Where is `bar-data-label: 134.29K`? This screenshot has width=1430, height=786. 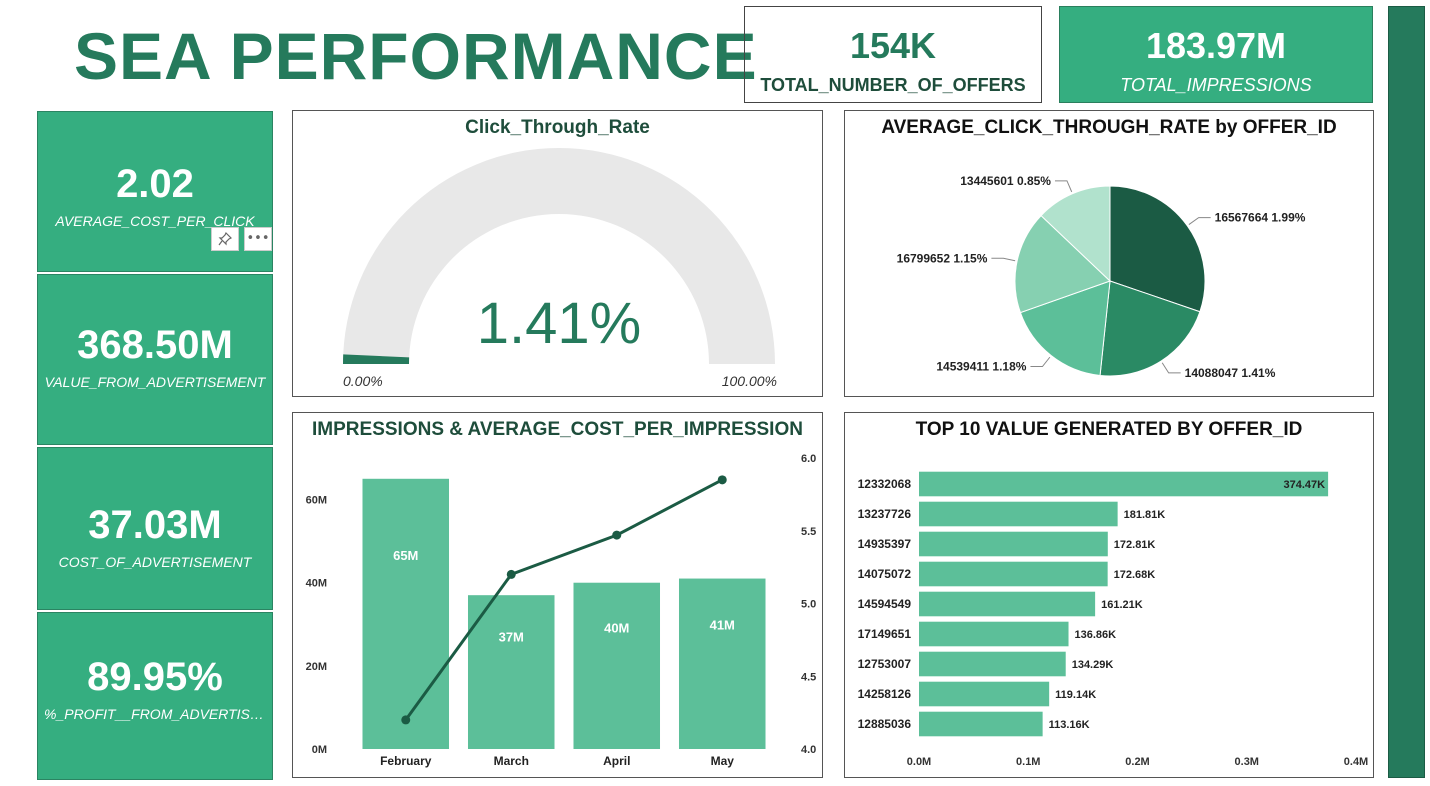
bar-data-label: 134.29K is located at coordinates (1093, 665).